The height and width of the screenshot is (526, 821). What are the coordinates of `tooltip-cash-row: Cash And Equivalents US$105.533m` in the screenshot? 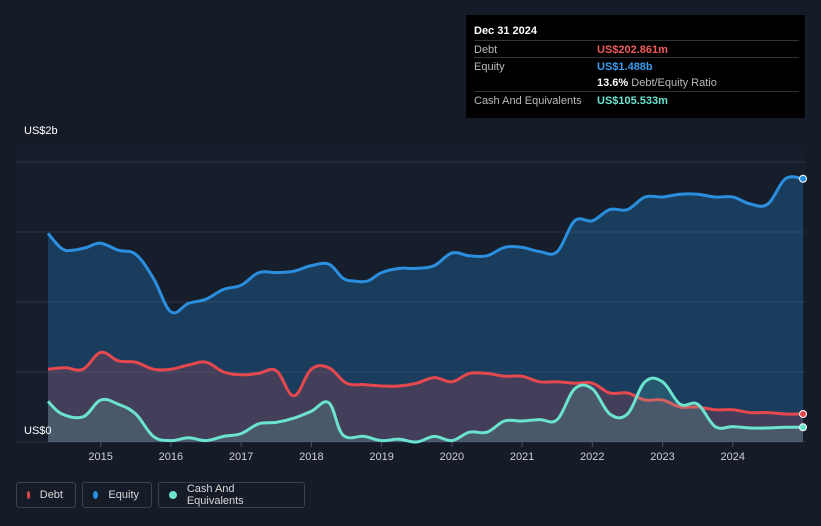 It's located at (636, 100).